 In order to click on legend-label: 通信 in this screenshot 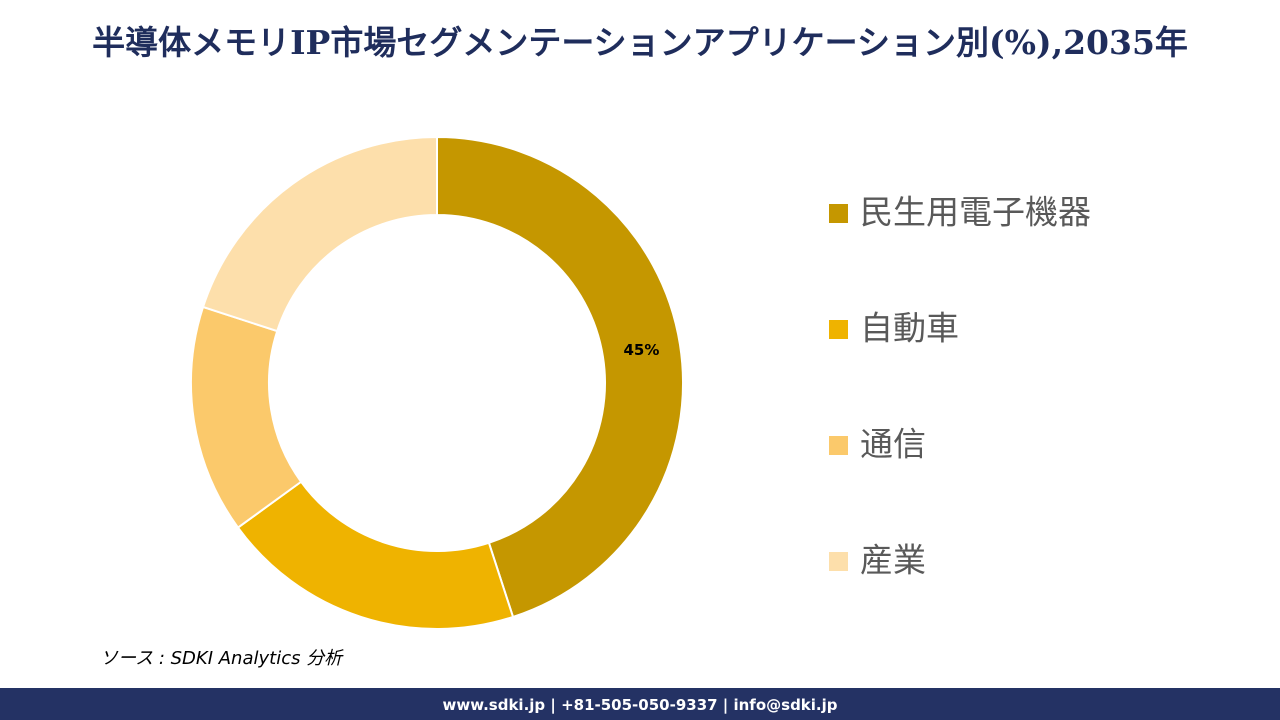, I will do `click(893, 444)`.